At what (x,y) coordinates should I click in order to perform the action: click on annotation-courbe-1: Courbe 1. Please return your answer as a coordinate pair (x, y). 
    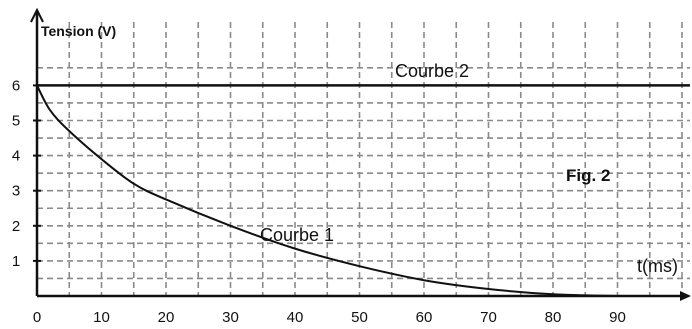
    Looking at the image, I should click on (297, 235).